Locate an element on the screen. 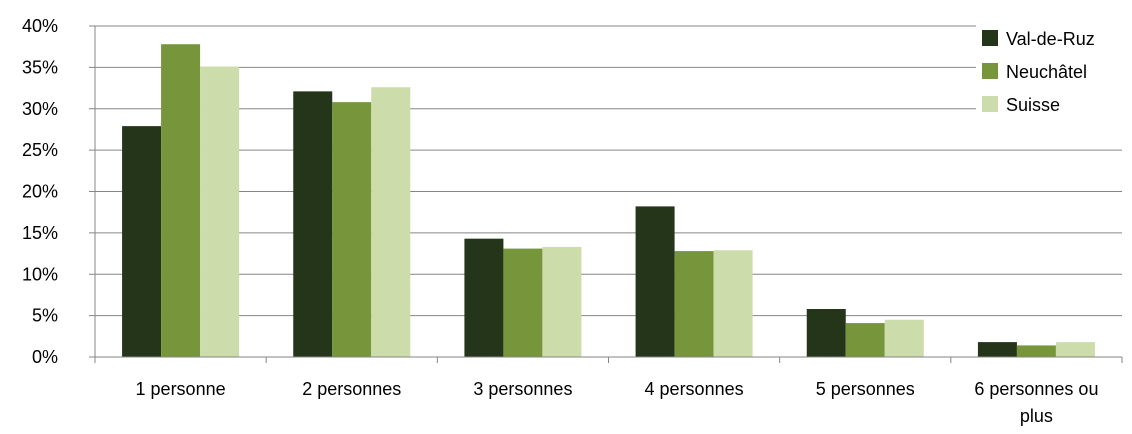 This screenshot has width=1132, height=434. x-tick-label: 1 personne is located at coordinates (181, 389).